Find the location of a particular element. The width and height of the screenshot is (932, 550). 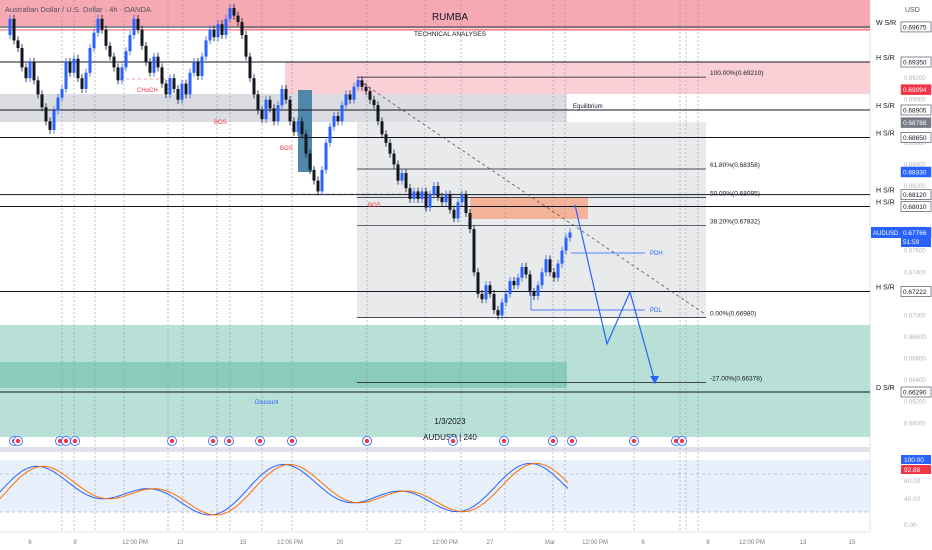

time-axis is located at coordinates (466, 541).